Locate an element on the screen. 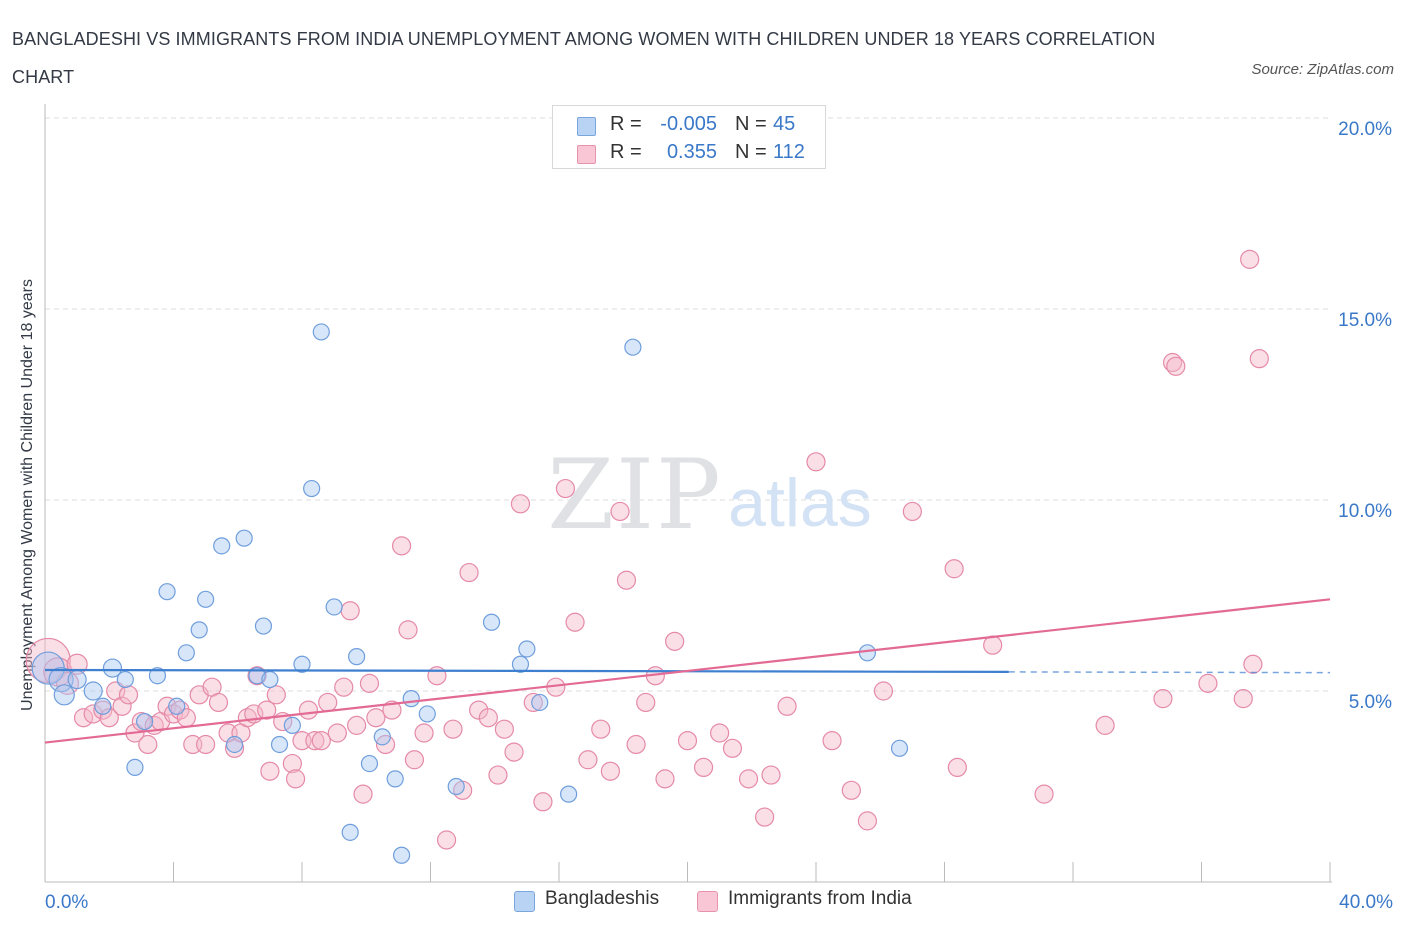 Image resolution: width=1406 pixels, height=930 pixels. legend-swatch-pink is located at coordinates (707, 901).